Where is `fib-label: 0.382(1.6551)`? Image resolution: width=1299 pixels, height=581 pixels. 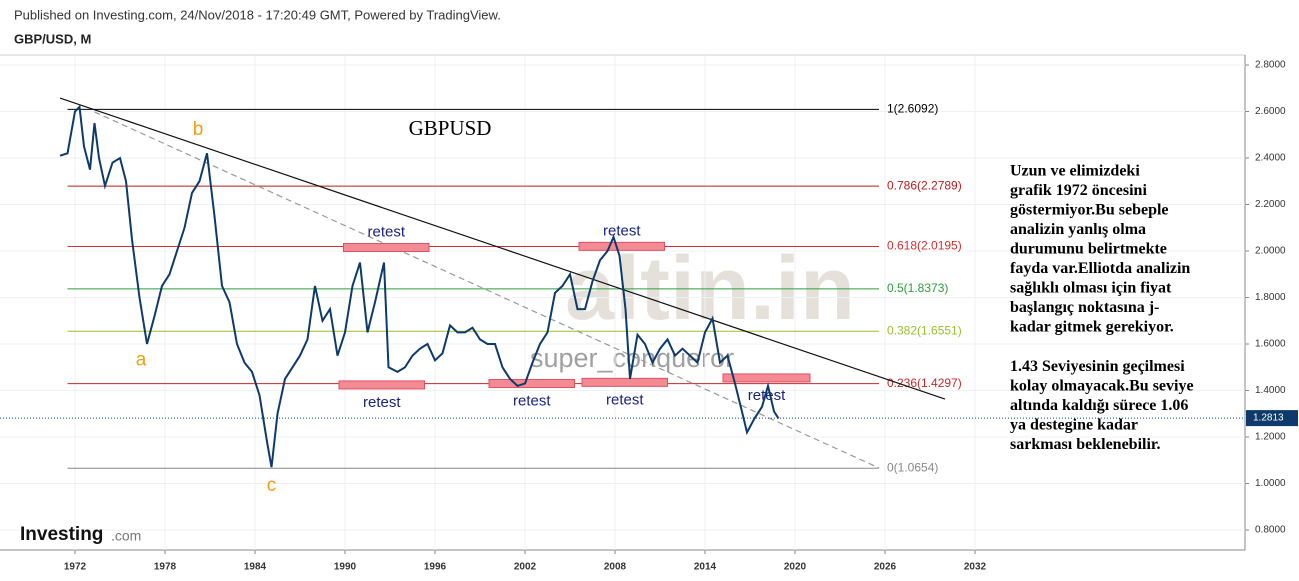
fib-label: 0.382(1.6551) is located at coordinates (924, 330).